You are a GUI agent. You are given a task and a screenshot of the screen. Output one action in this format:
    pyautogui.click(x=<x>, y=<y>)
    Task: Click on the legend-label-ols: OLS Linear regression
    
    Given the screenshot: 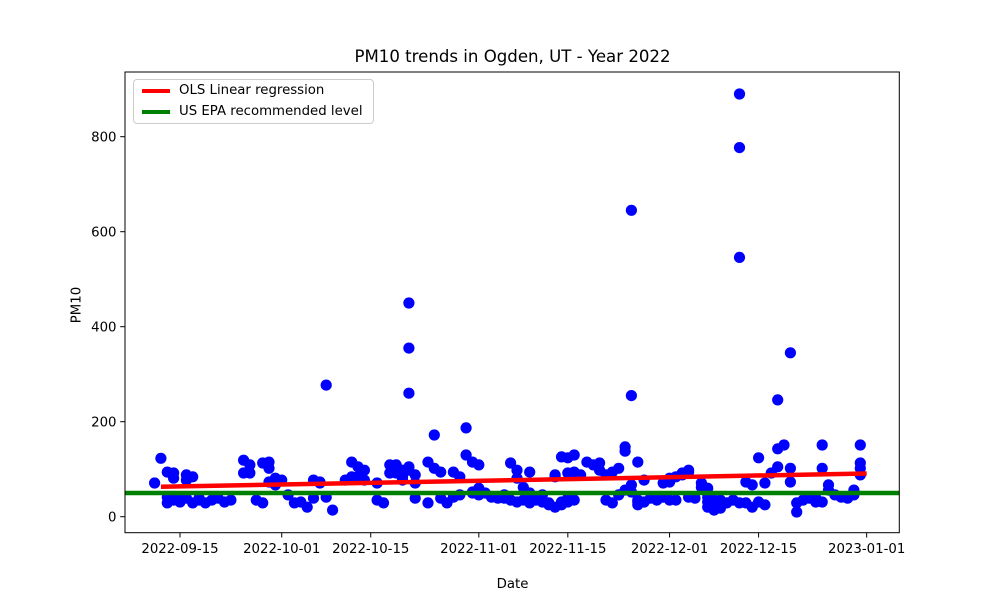 What is the action you would take?
    pyautogui.click(x=252, y=90)
    